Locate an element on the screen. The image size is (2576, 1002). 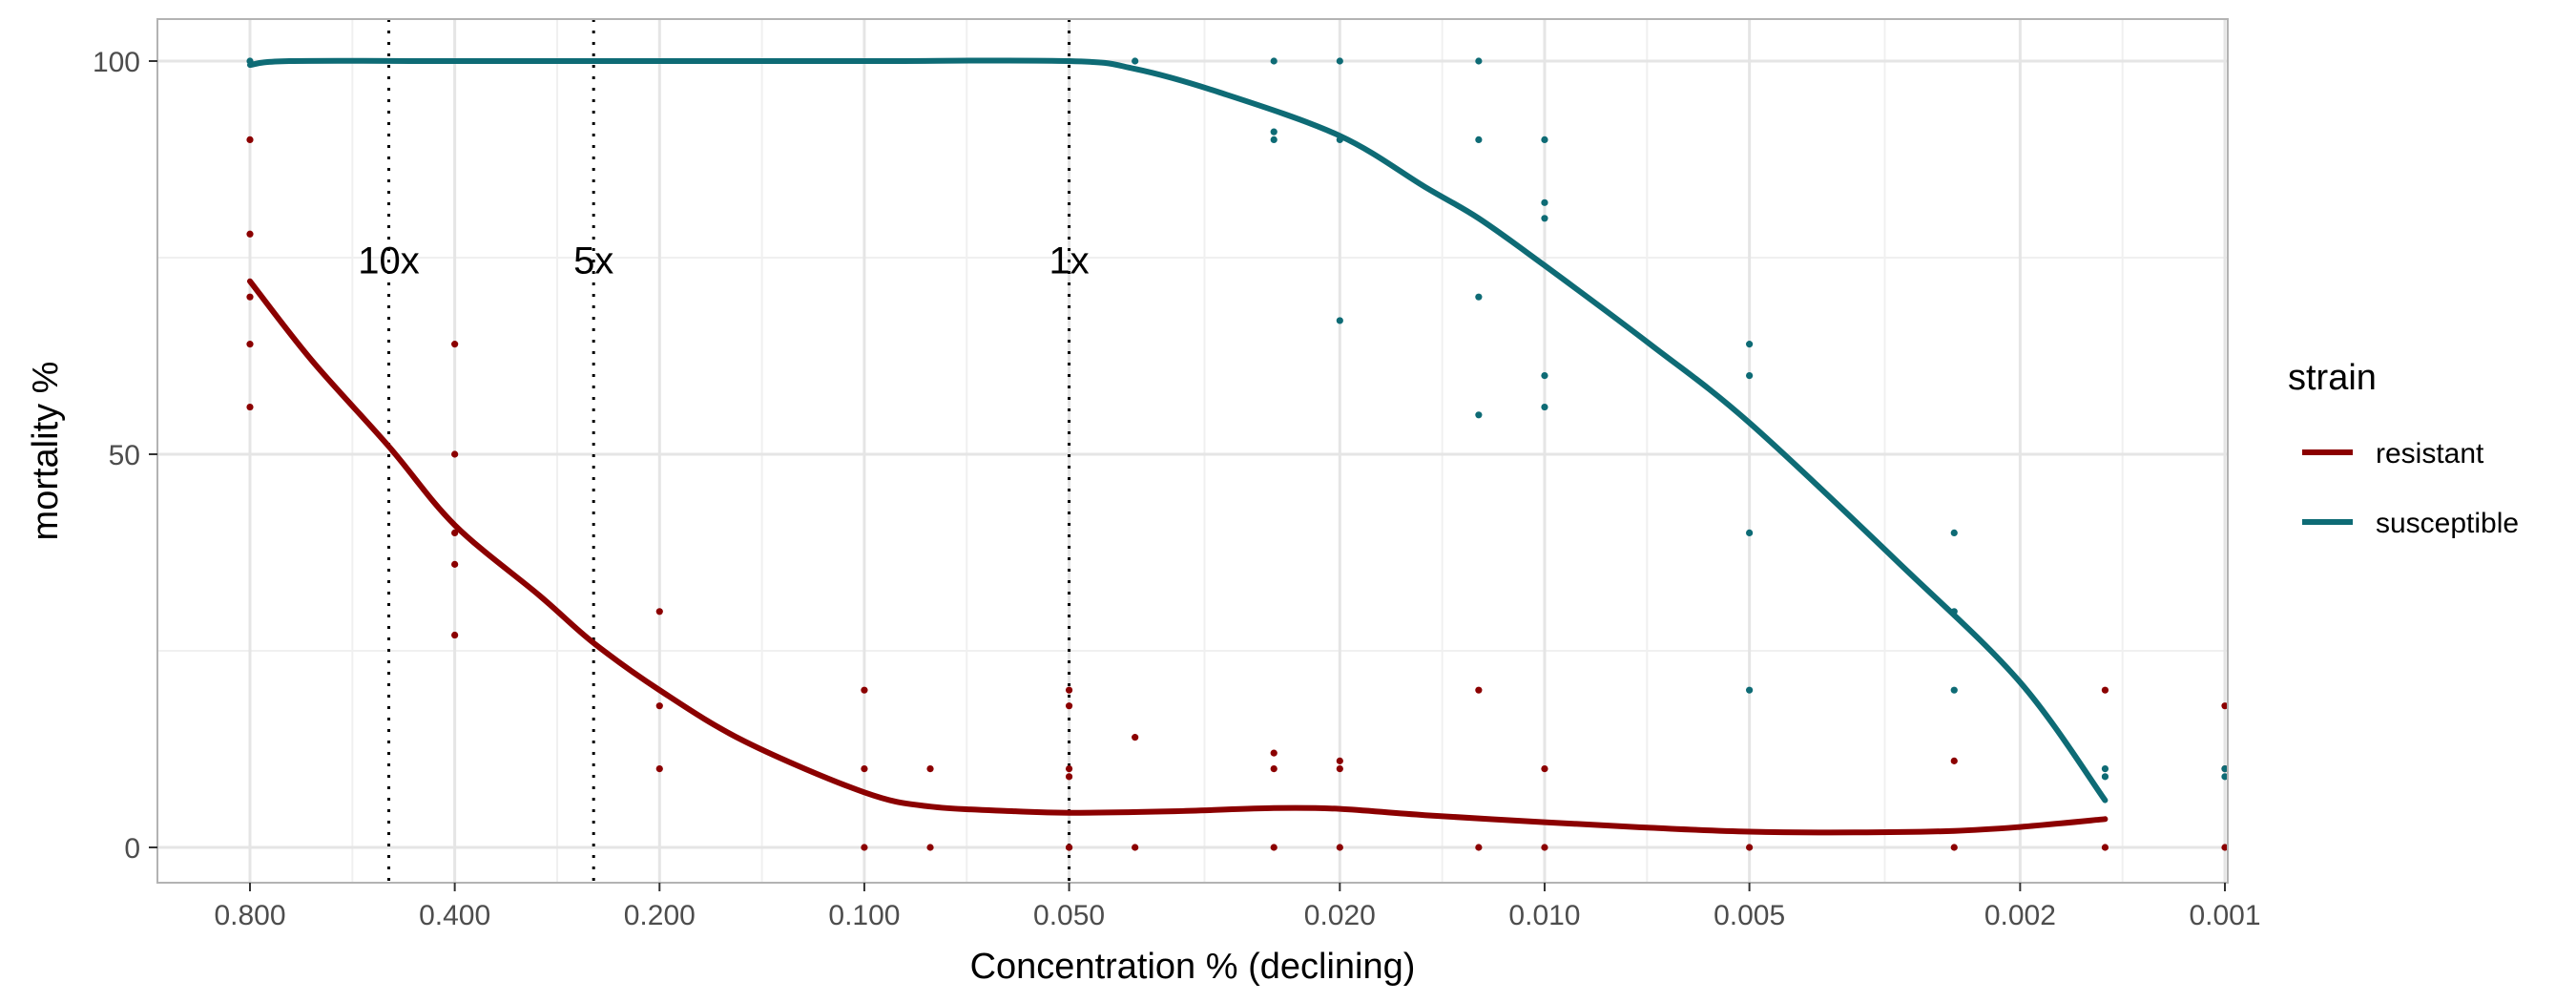
x-tick-label: 0.020 is located at coordinates (1340, 915).